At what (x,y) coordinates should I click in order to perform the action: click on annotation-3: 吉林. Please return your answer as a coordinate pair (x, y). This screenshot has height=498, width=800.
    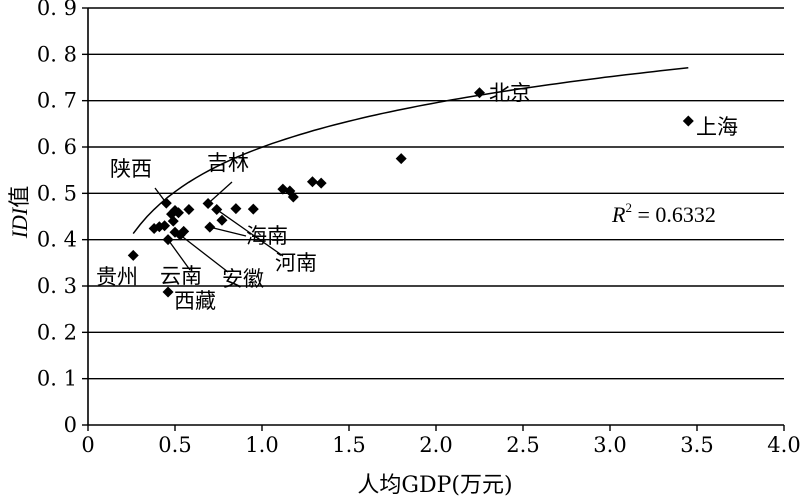
    Looking at the image, I should click on (228, 163).